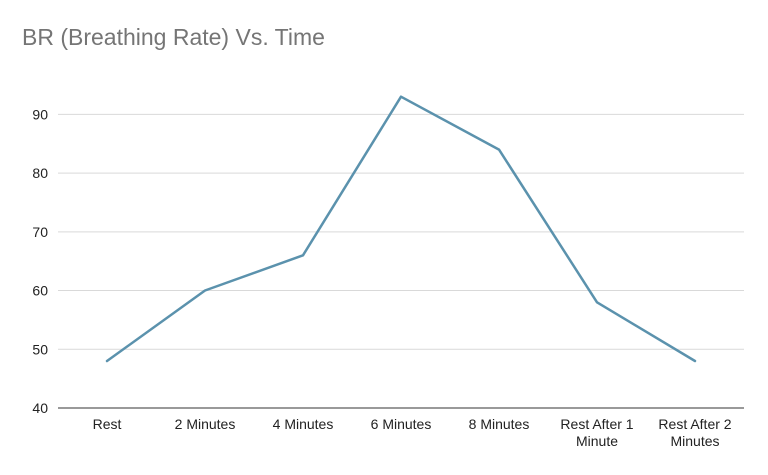 The image size is (768, 475). I want to click on y-tick-label: 90, so click(40, 114).